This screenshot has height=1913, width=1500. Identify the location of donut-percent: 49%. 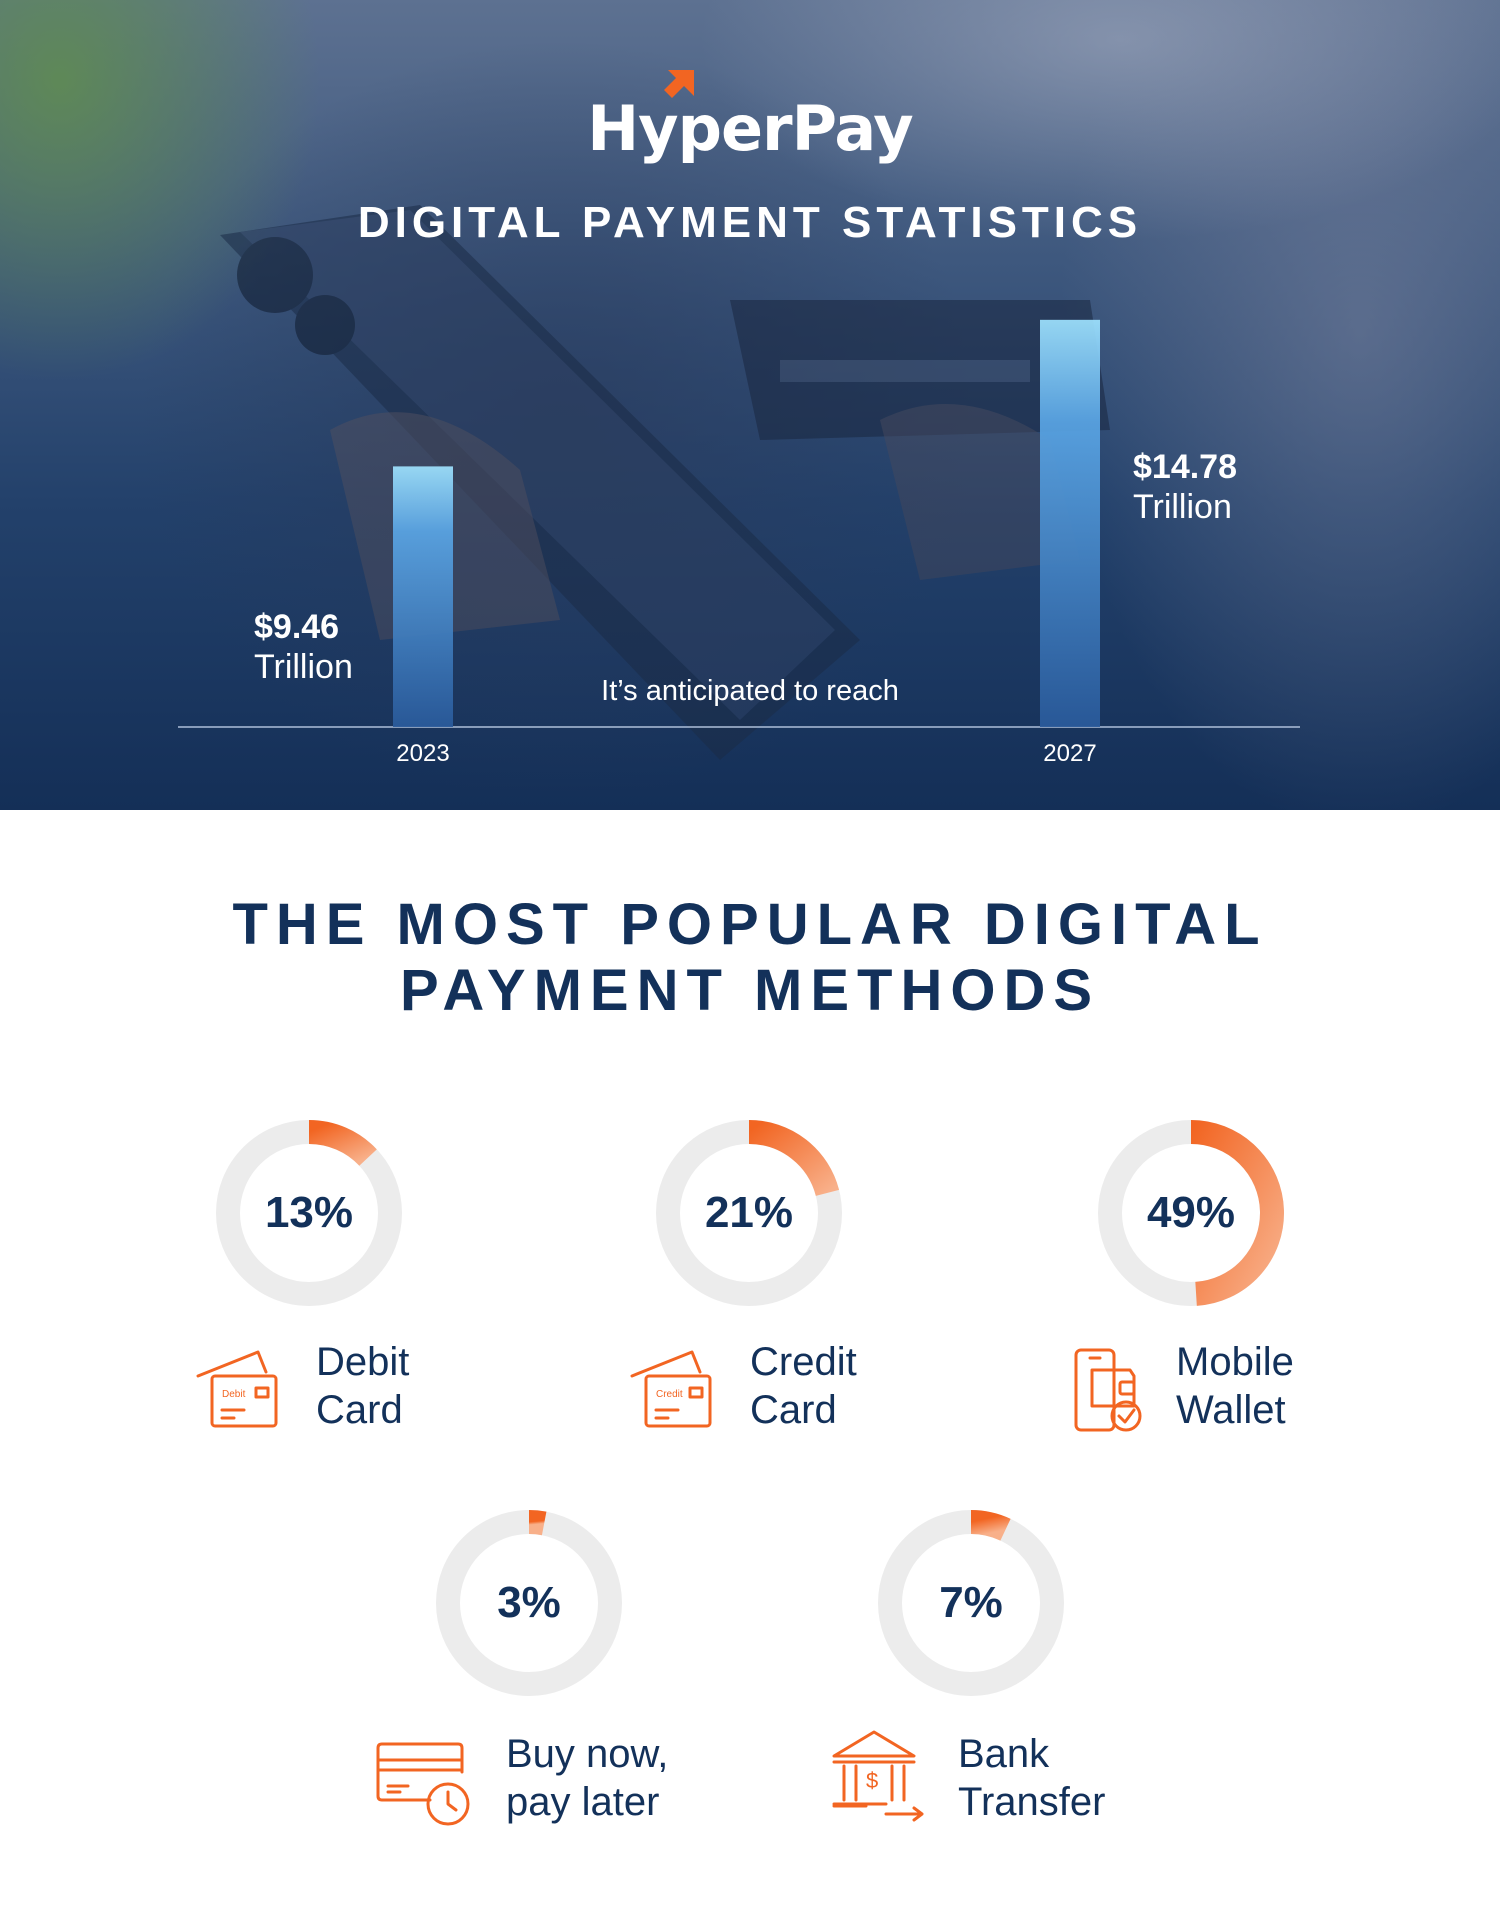
(1191, 1212).